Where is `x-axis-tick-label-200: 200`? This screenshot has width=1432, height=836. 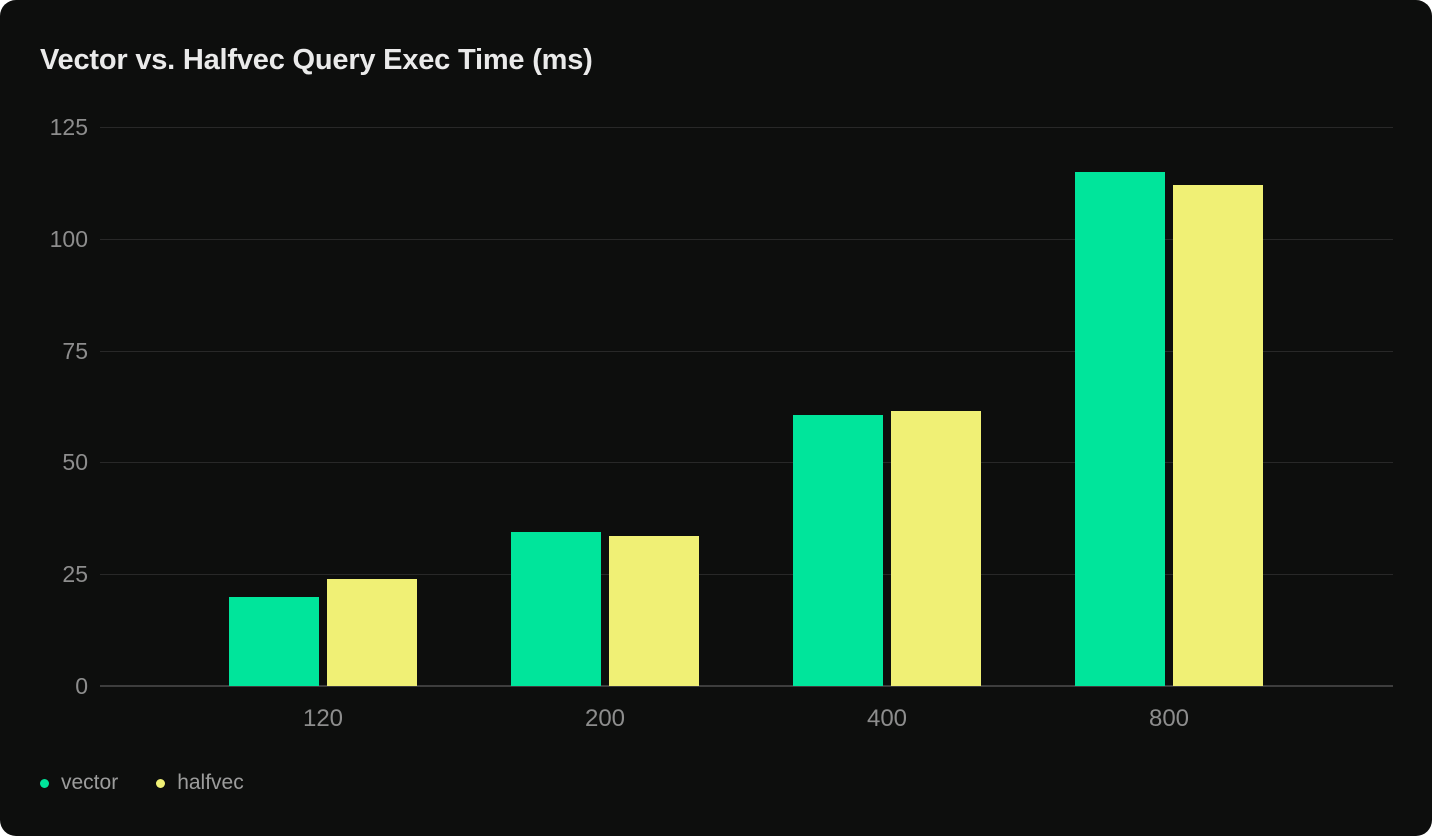
x-axis-tick-label-200: 200 is located at coordinates (605, 718).